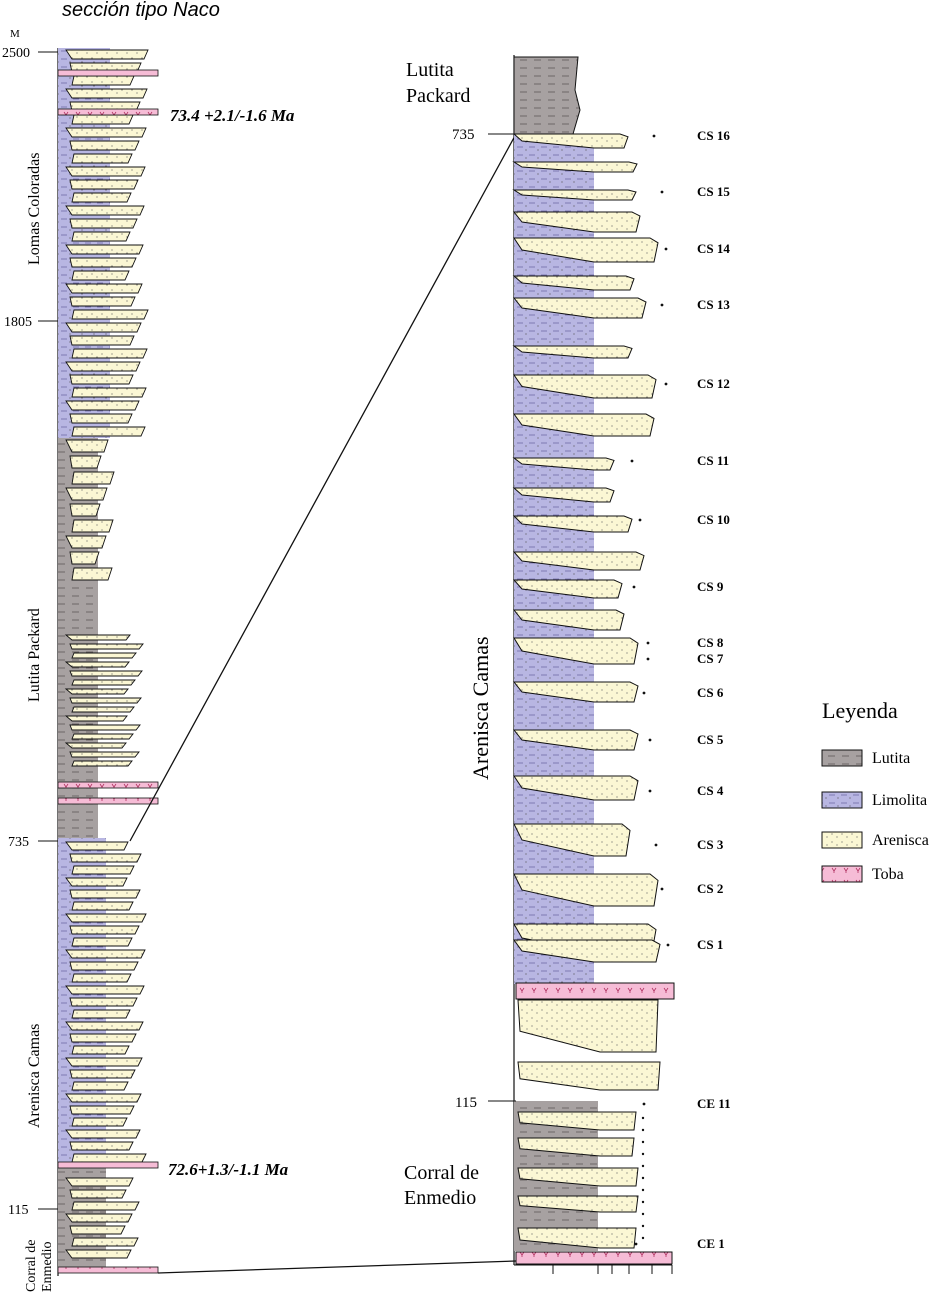  What do you see at coordinates (713, 304) in the screenshot?
I see `sample-label: CS 13` at bounding box center [713, 304].